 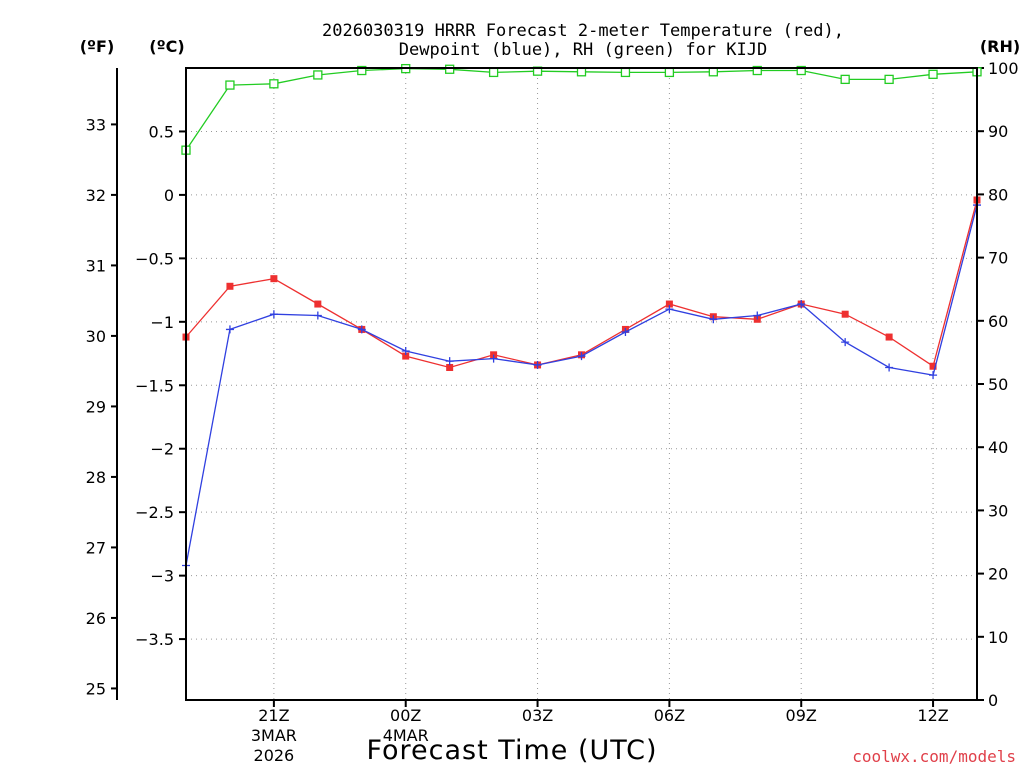 I want to click on fahrenheit-tick-label: 30, so click(x=96, y=336).